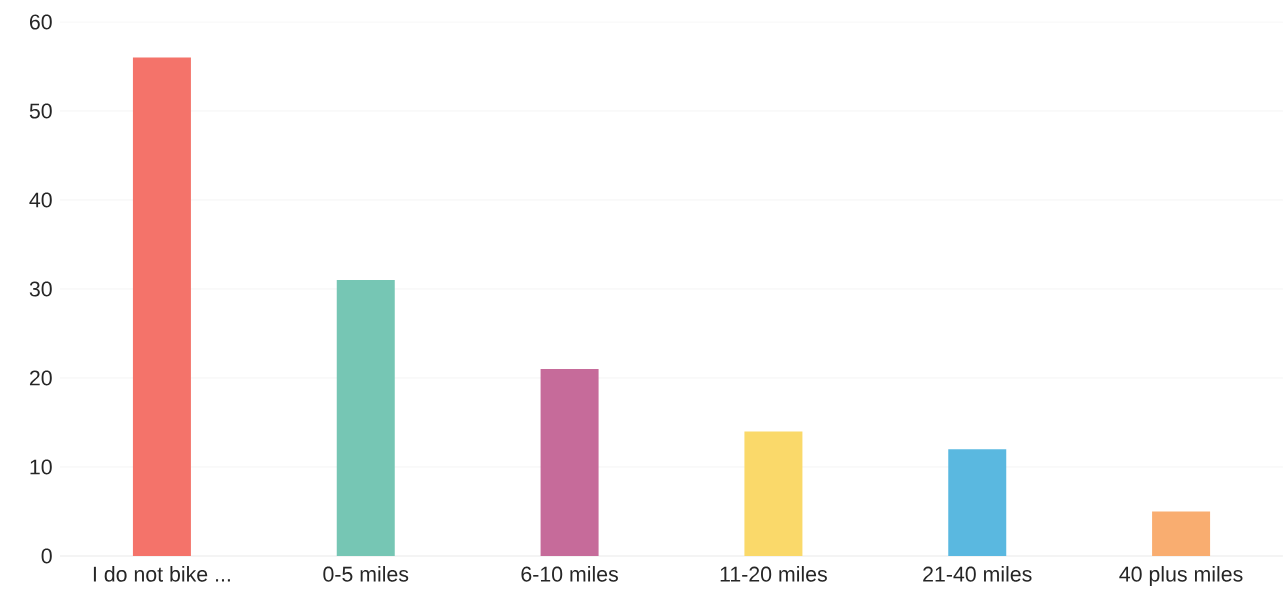  I want to click on y-tick-label: 0, so click(46, 556).